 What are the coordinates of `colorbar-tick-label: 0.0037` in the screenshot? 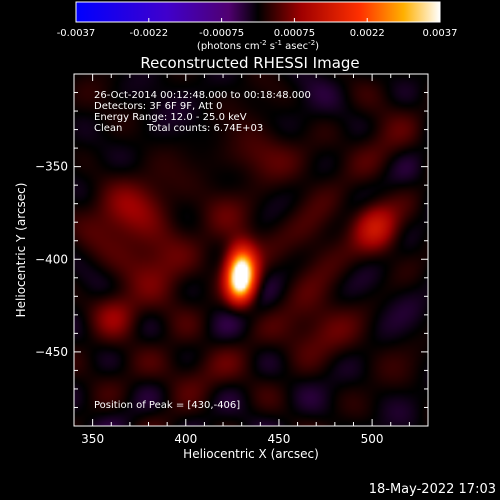 It's located at (440, 33).